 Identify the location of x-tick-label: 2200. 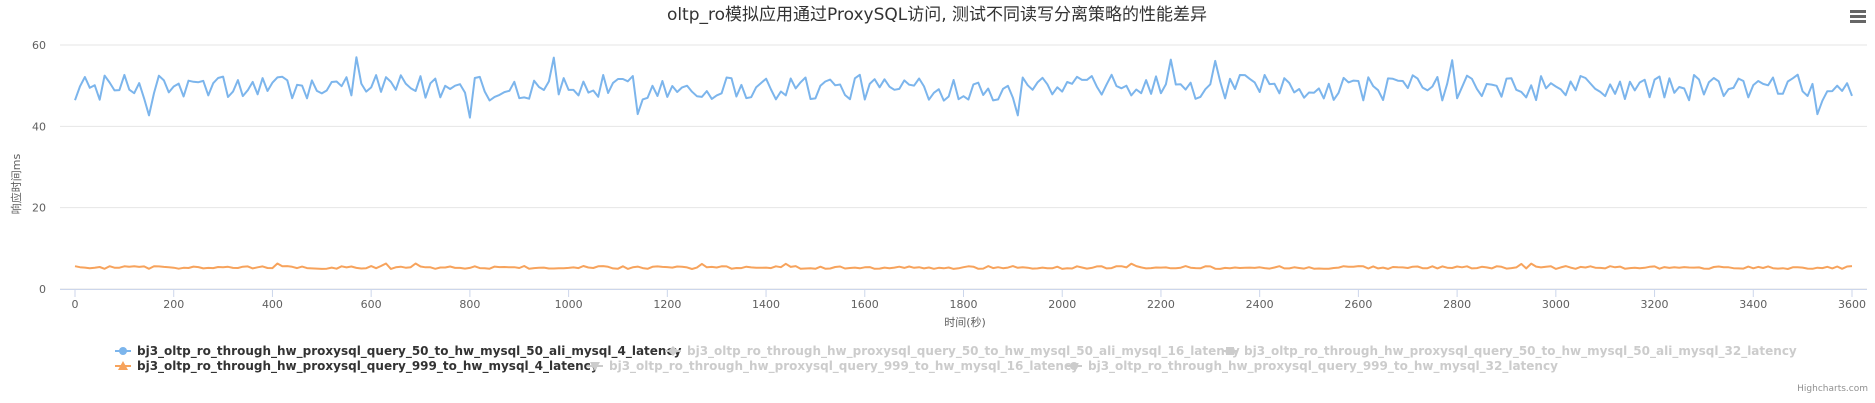
(1161, 304).